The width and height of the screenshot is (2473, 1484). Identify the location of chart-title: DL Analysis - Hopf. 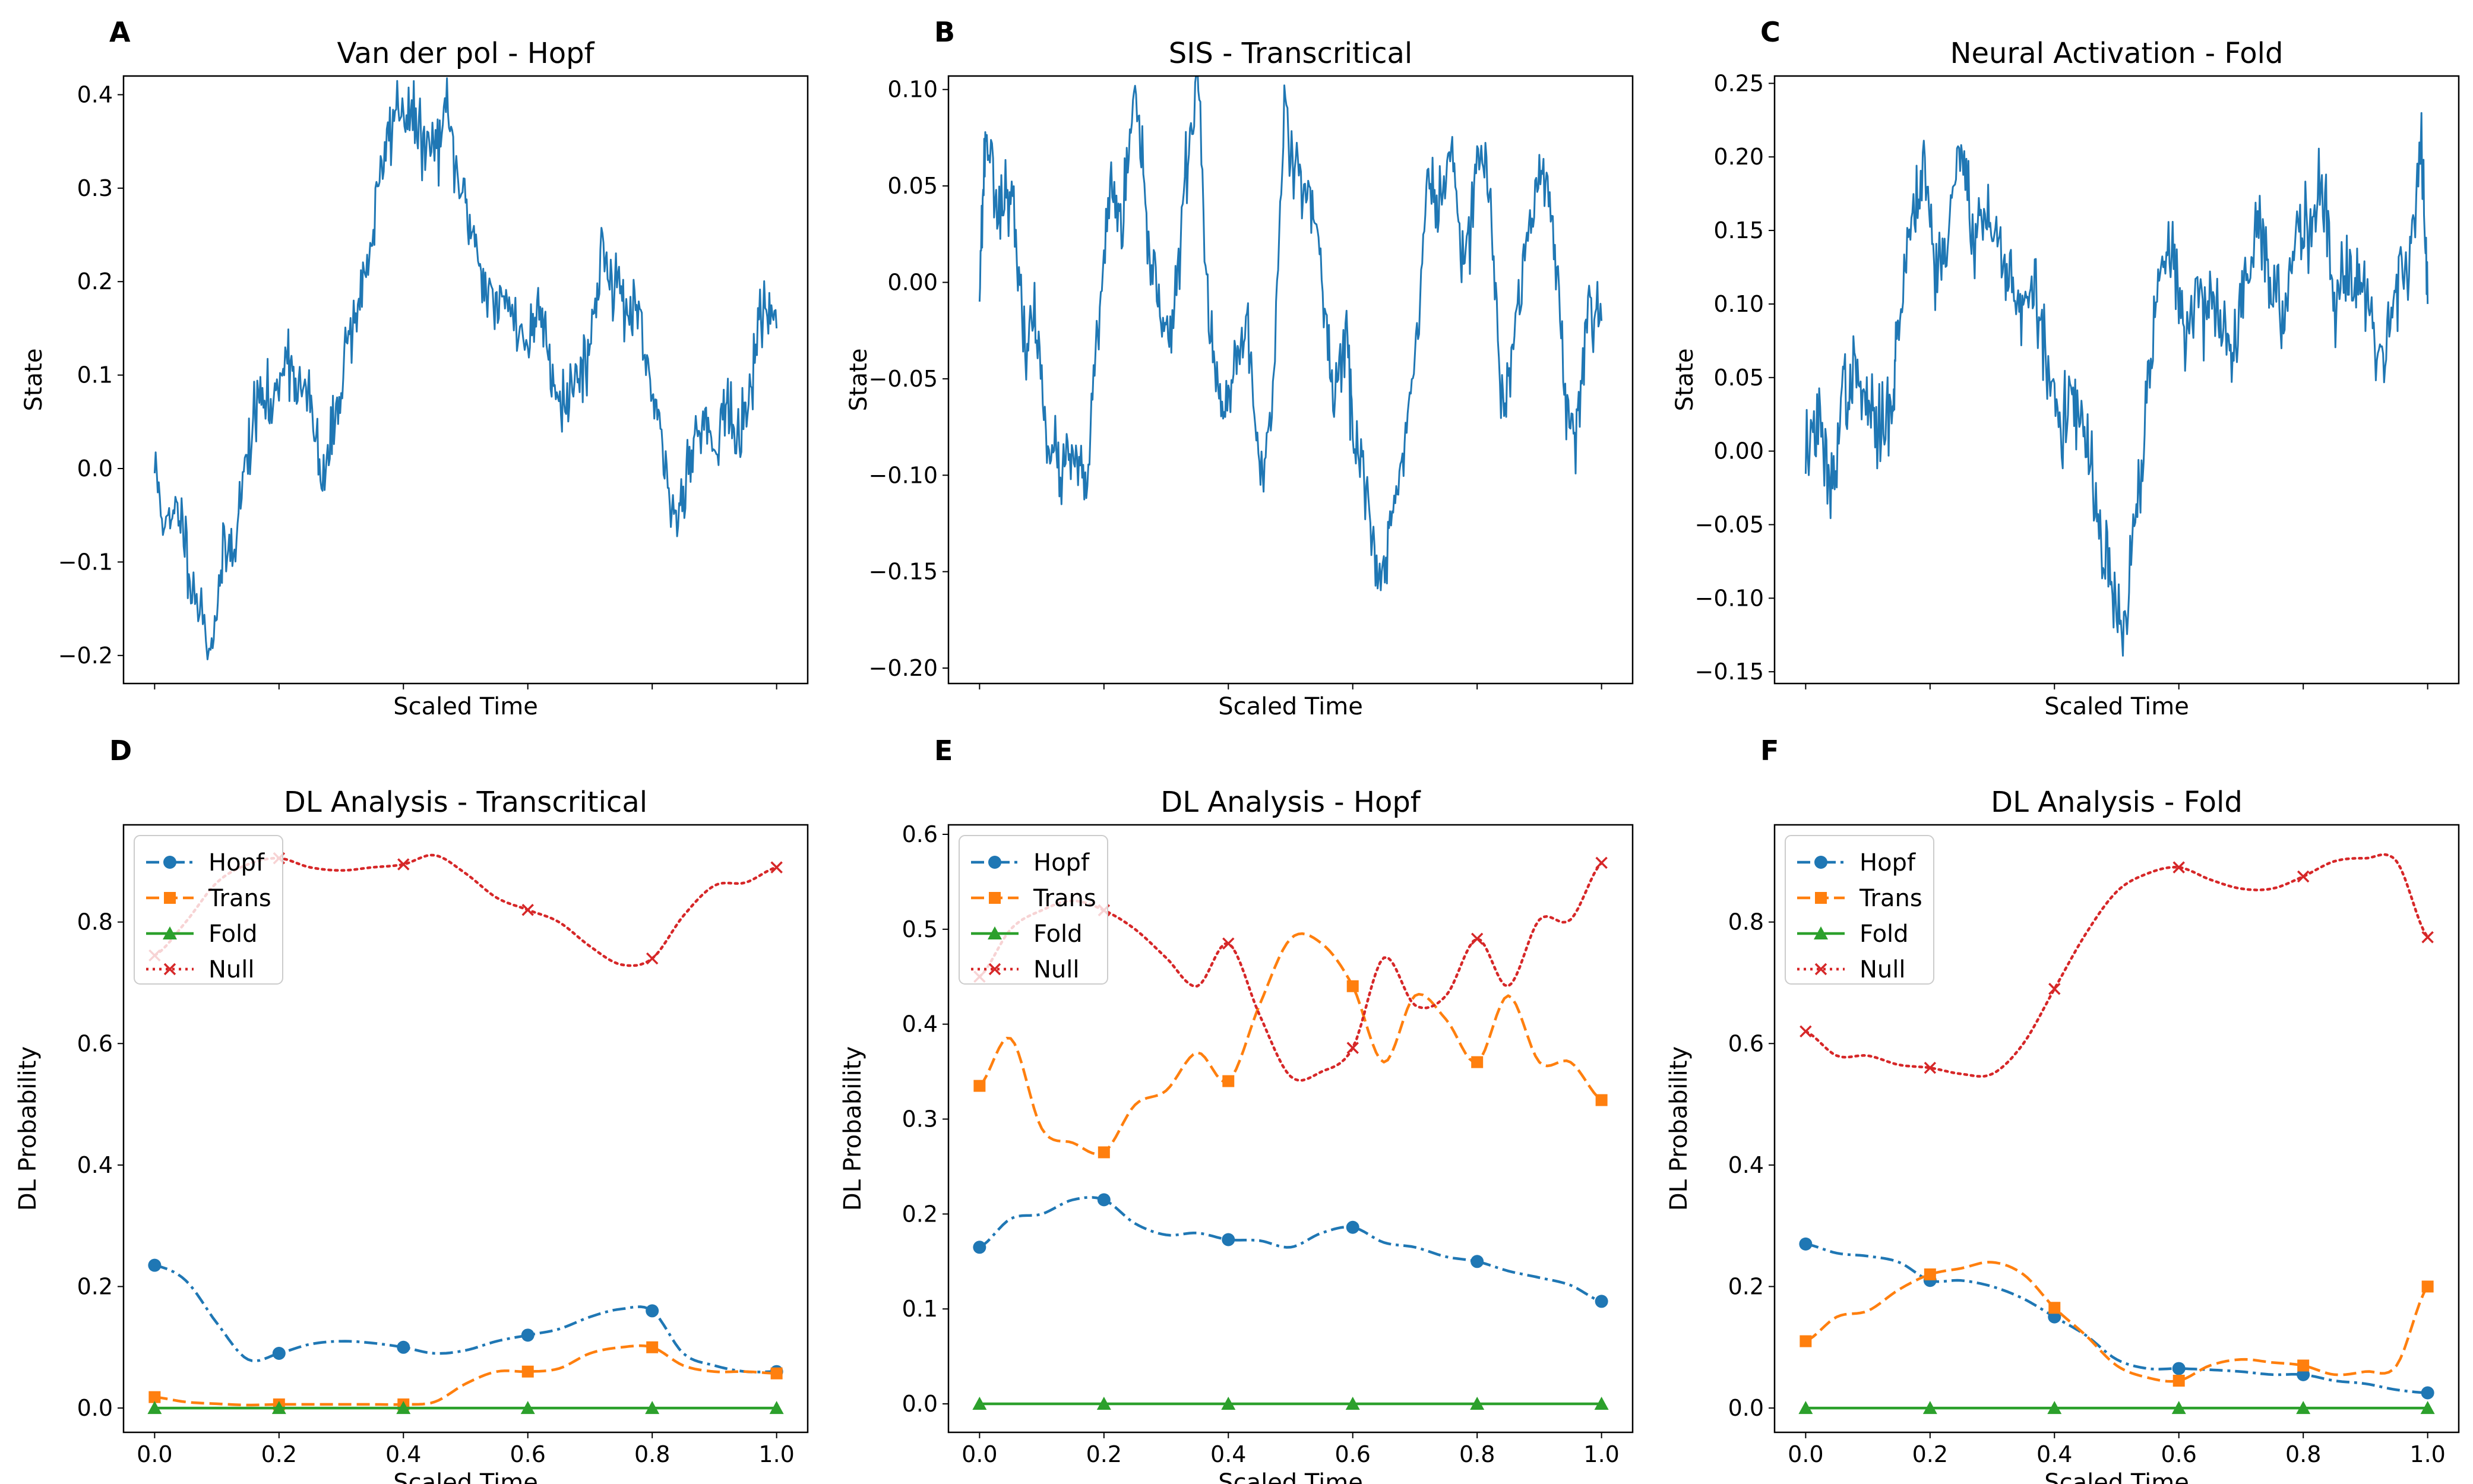
(1290, 802).